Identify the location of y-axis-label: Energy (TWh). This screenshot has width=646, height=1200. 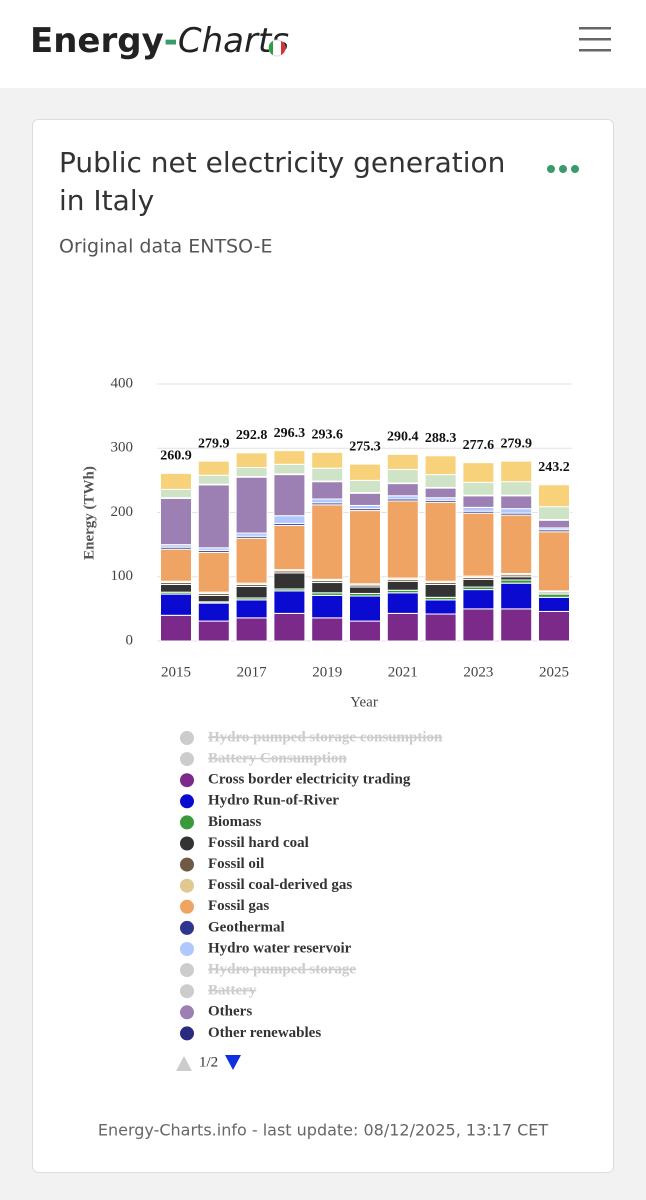
(89, 513).